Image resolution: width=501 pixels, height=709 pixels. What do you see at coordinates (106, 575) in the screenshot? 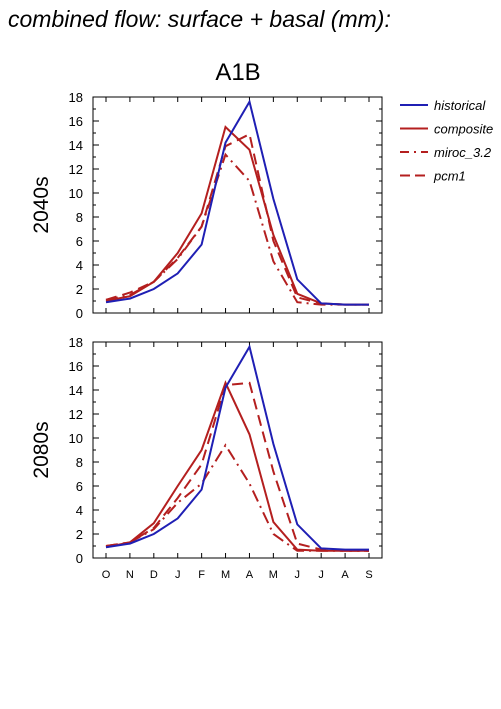
I see `x-tick-label: O` at bounding box center [106, 575].